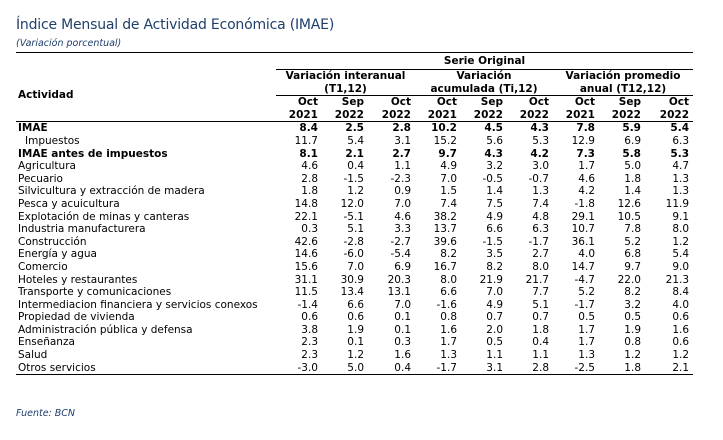 The width and height of the screenshot is (723, 440). What do you see at coordinates (306, 203) in the screenshot?
I see `value-cell: 14.8` at bounding box center [306, 203].